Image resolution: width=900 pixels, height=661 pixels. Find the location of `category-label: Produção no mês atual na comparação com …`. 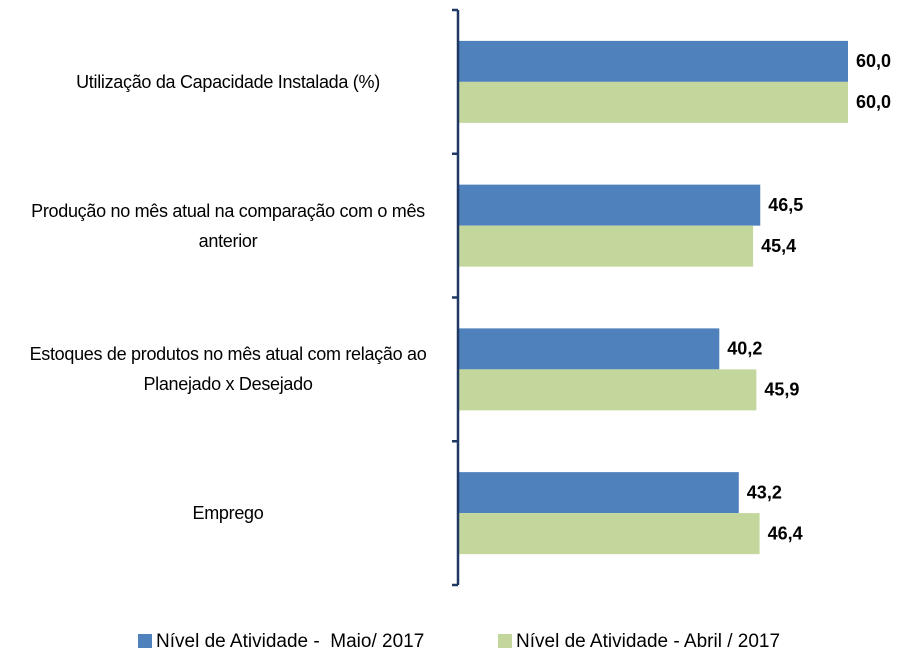

category-label: Produção no mês atual na comparação com … is located at coordinates (228, 225).